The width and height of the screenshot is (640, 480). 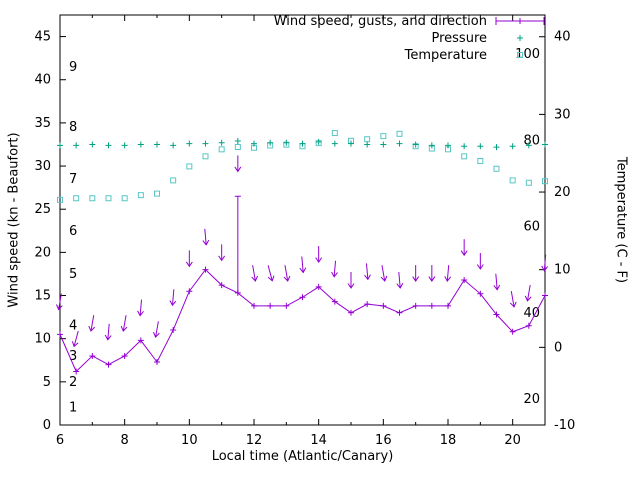 What do you see at coordinates (527, 54) in the screenshot?
I see `svg-text: 100` at bounding box center [527, 54].